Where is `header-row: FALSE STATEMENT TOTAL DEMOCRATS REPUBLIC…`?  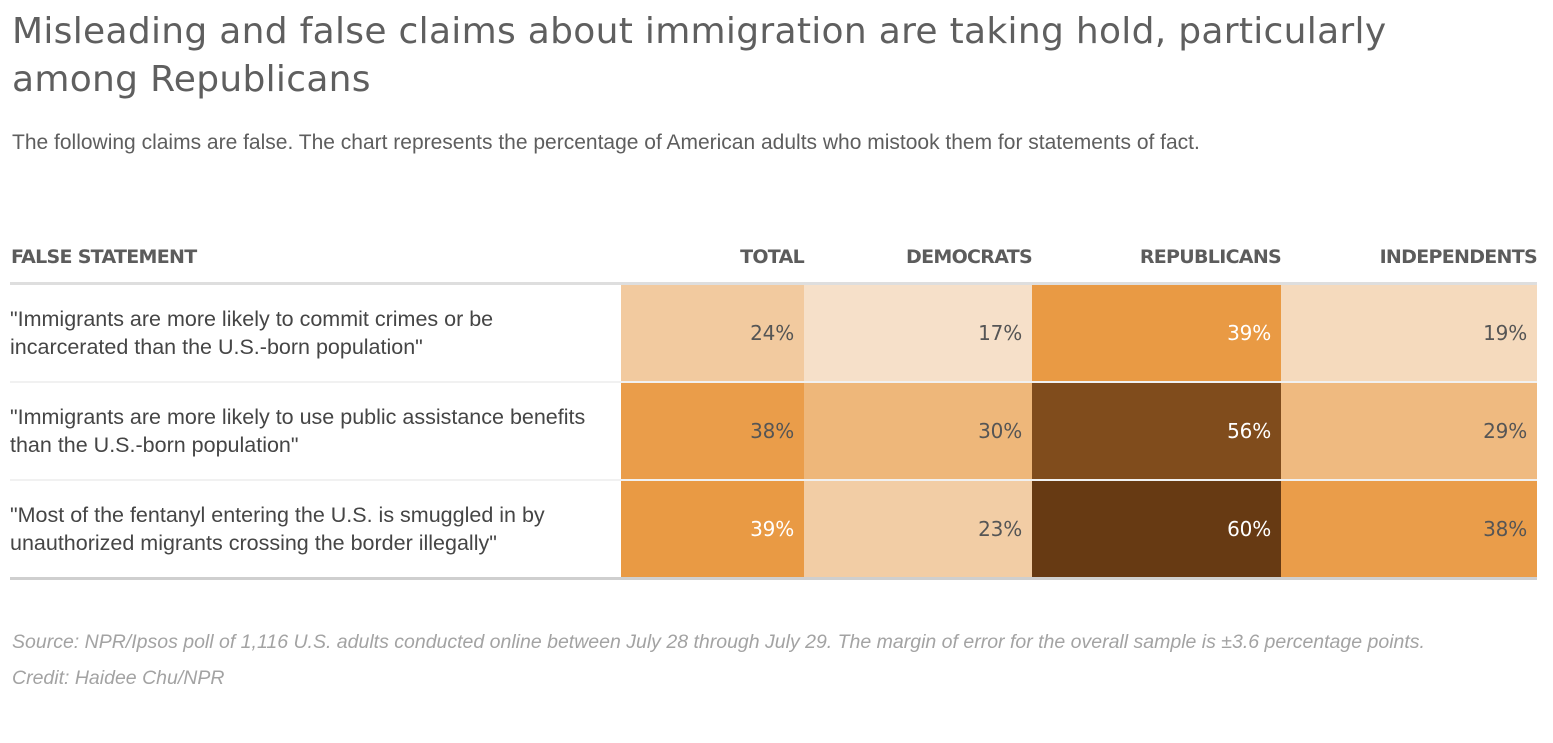 header-row: FALSE STATEMENT TOTAL DEMOCRATS REPUBLIC… is located at coordinates (774, 258).